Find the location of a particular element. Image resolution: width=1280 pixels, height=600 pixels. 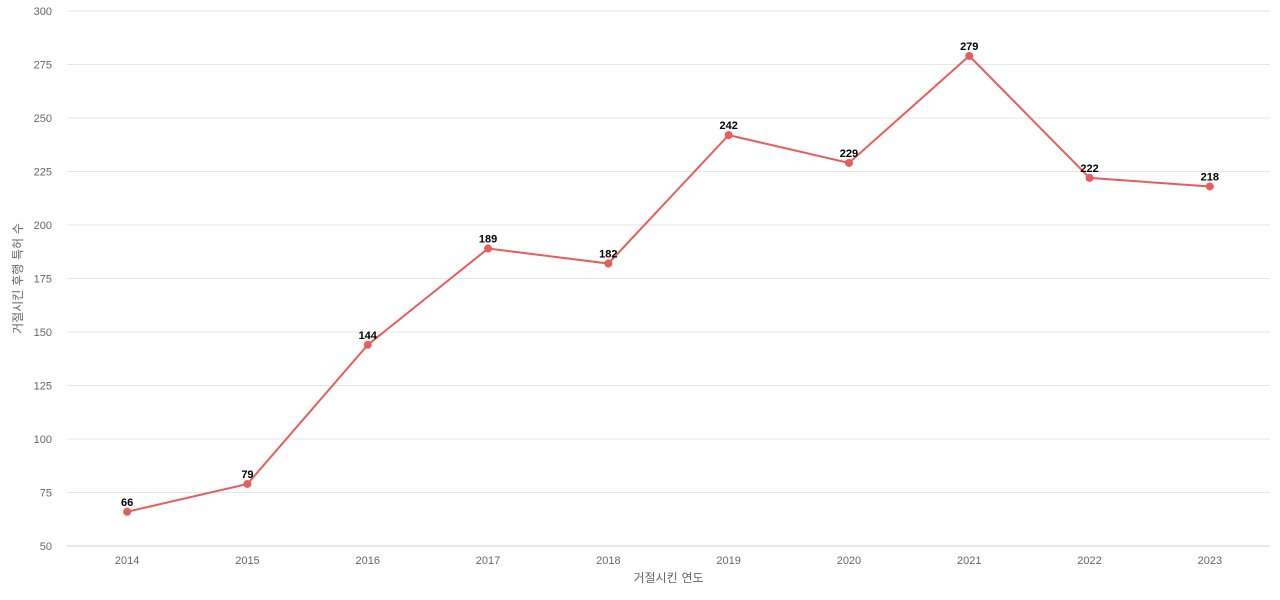

x-tick-label: 2015 is located at coordinates (247, 561).